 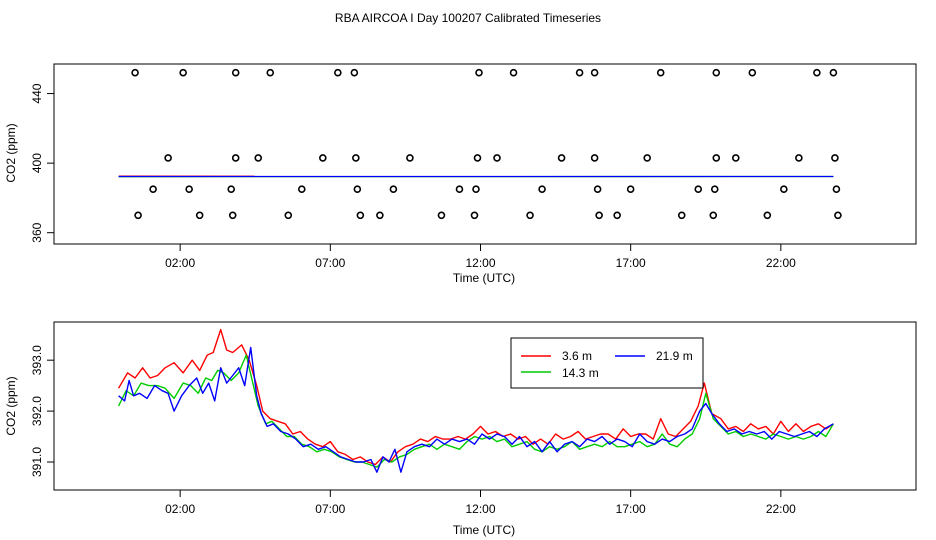 What do you see at coordinates (37, 360) in the screenshot?
I see `bottom-y-tick-label: 393.0` at bounding box center [37, 360].